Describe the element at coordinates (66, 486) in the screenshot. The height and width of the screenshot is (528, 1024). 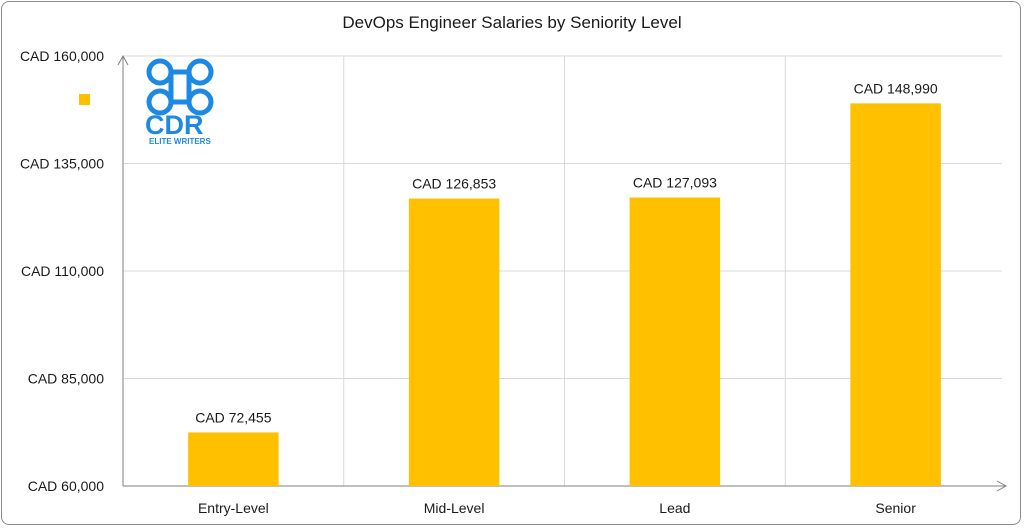
I see `y-tick-label: CAD 60,000` at that location.